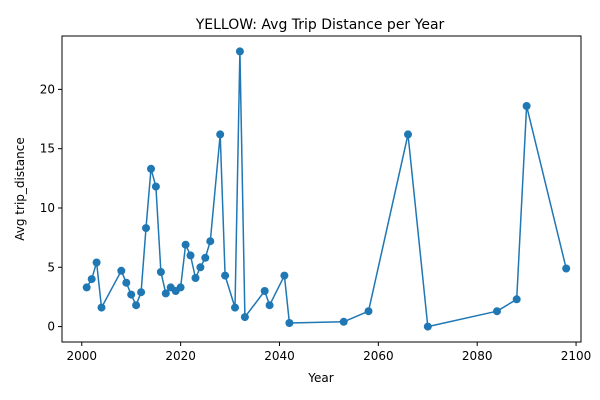 The height and width of the screenshot is (400, 600). What do you see at coordinates (20, 188) in the screenshot?
I see `y-axis-label: Avg trip_distance` at bounding box center [20, 188].